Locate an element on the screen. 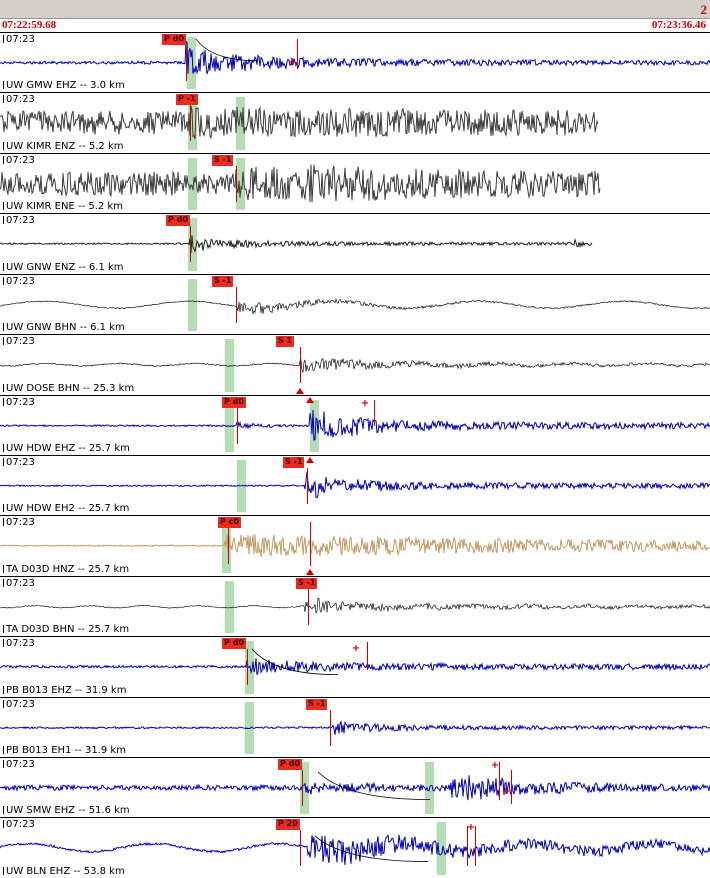 This screenshot has width=710, height=878. trace-station-label: UW BLN EHZ -- 53.8 km is located at coordinates (64, 871).